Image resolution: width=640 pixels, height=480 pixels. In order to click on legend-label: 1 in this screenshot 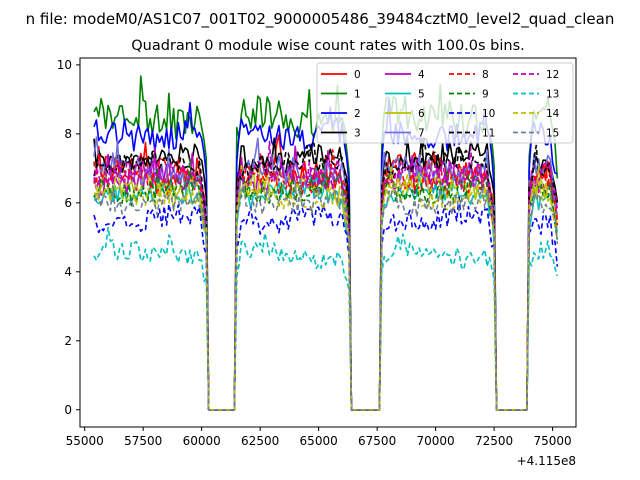, I will do `click(357, 95)`.